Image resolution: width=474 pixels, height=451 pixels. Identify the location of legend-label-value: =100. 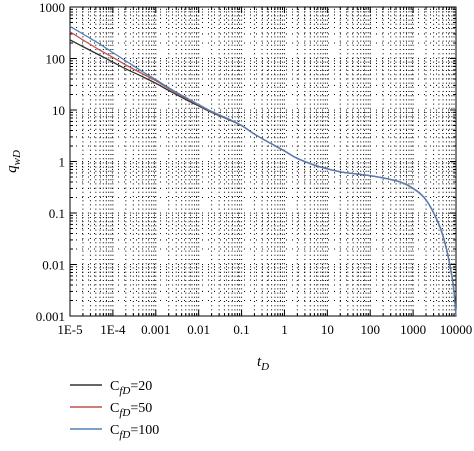
(144, 430).